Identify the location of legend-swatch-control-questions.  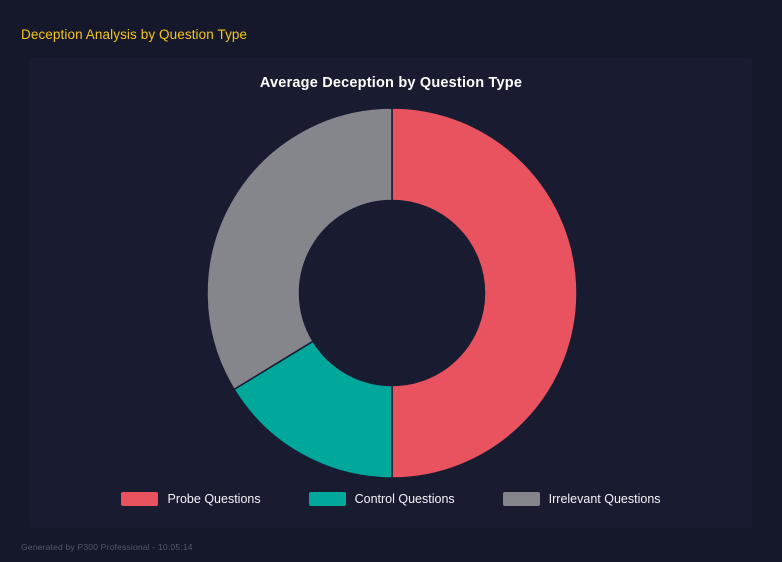
(327, 499).